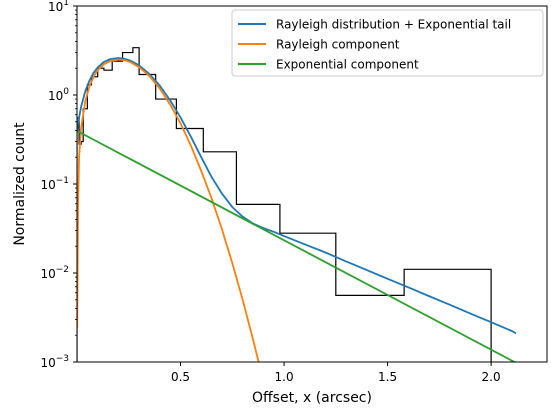 The height and width of the screenshot is (416, 551). Describe the element at coordinates (347, 65) in the screenshot. I see `legend-label-3: Exponential component` at that location.